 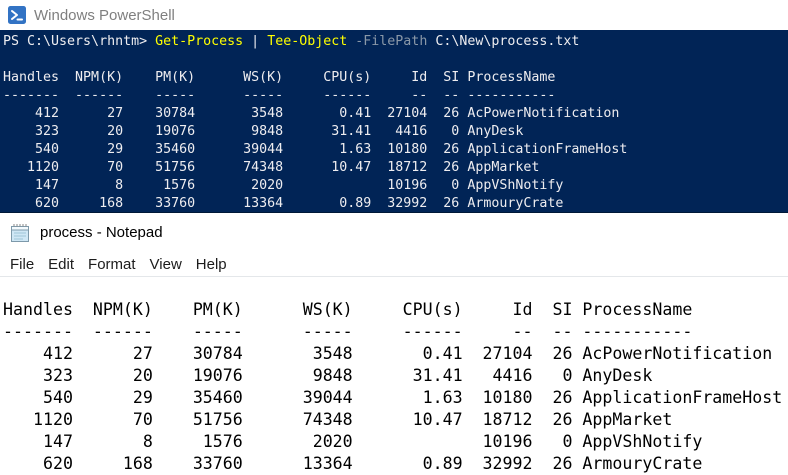 What do you see at coordinates (395, 288) in the screenshot?
I see `console-line` at bounding box center [395, 288].